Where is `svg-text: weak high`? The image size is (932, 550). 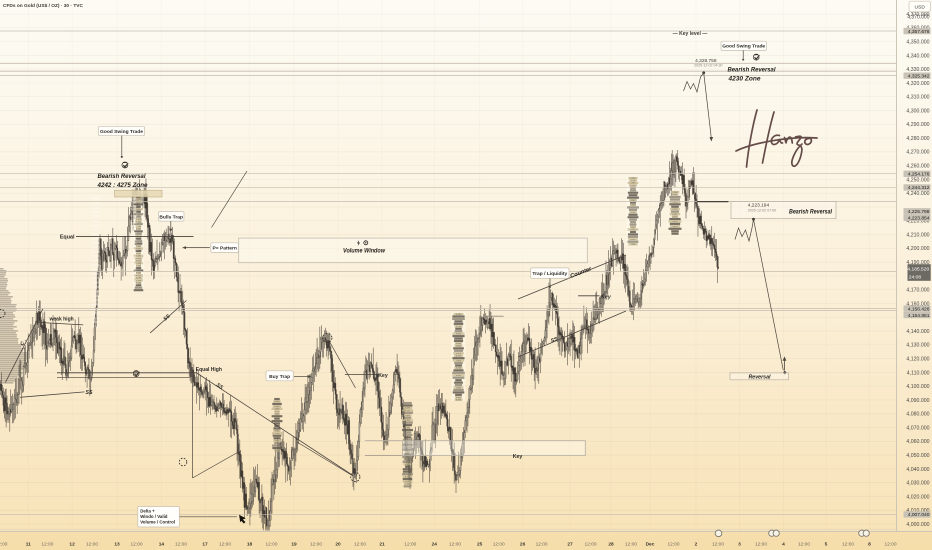 svg-text: weak high is located at coordinates (61, 320).